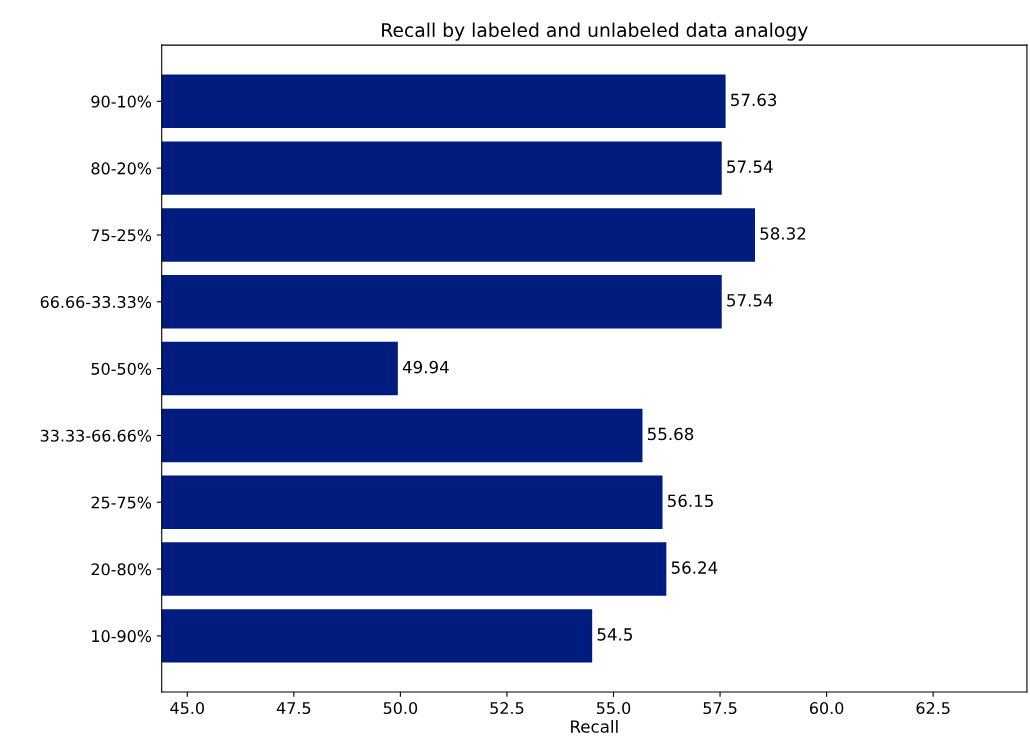  I want to click on y-tick-label: 80-20%, so click(121, 168).